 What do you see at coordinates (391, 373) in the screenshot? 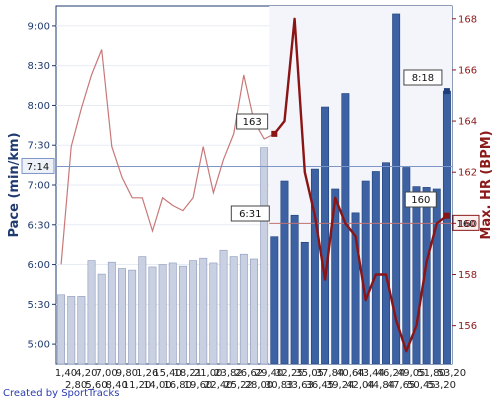
I see `x-tick-label: 46,24` at bounding box center [391, 373].